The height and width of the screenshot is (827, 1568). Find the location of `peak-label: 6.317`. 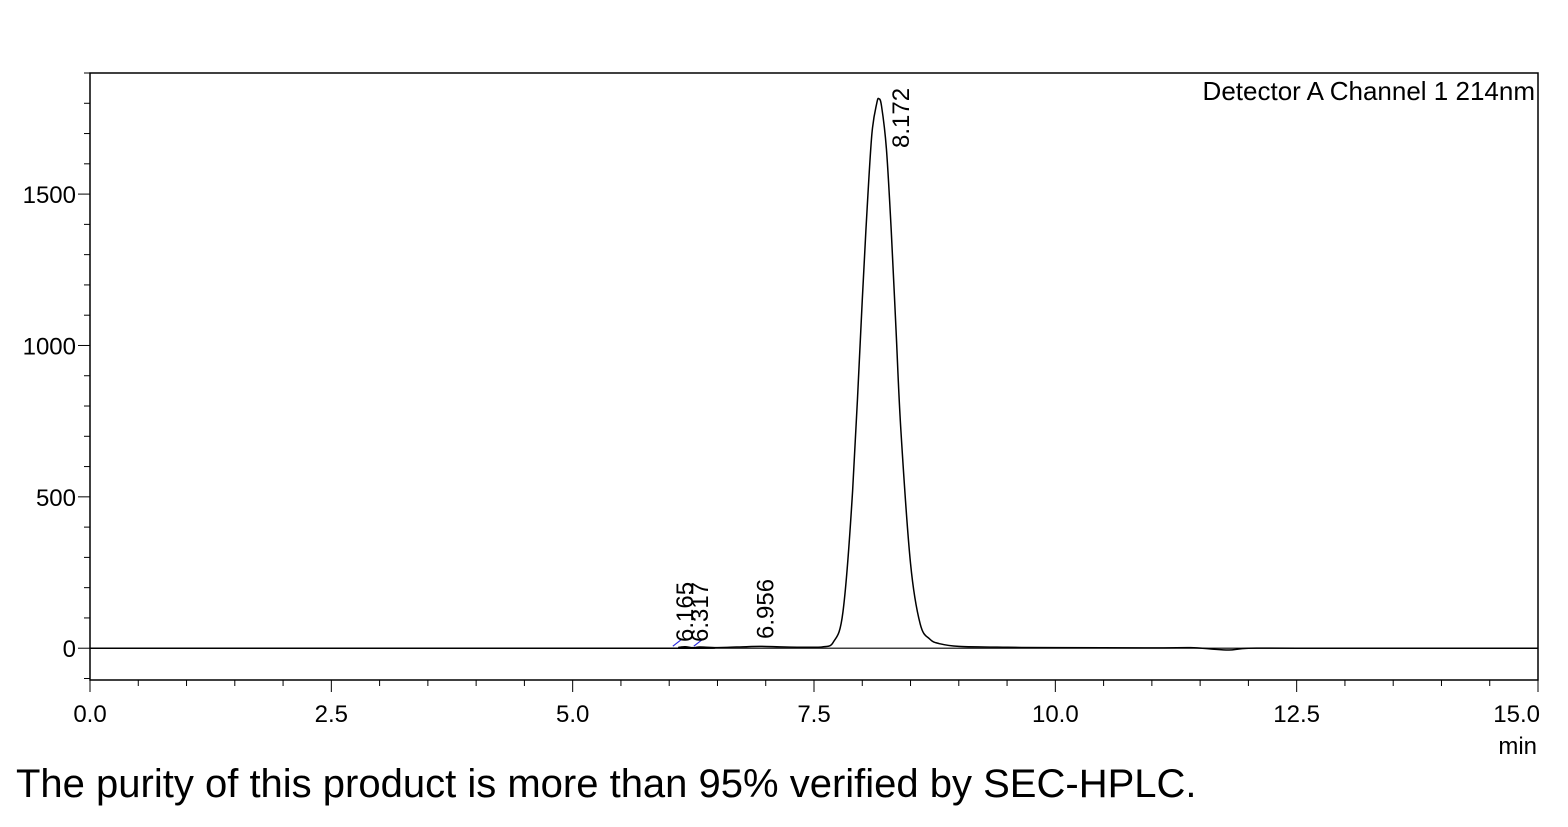

peak-label: 6.317 is located at coordinates (700, 612).